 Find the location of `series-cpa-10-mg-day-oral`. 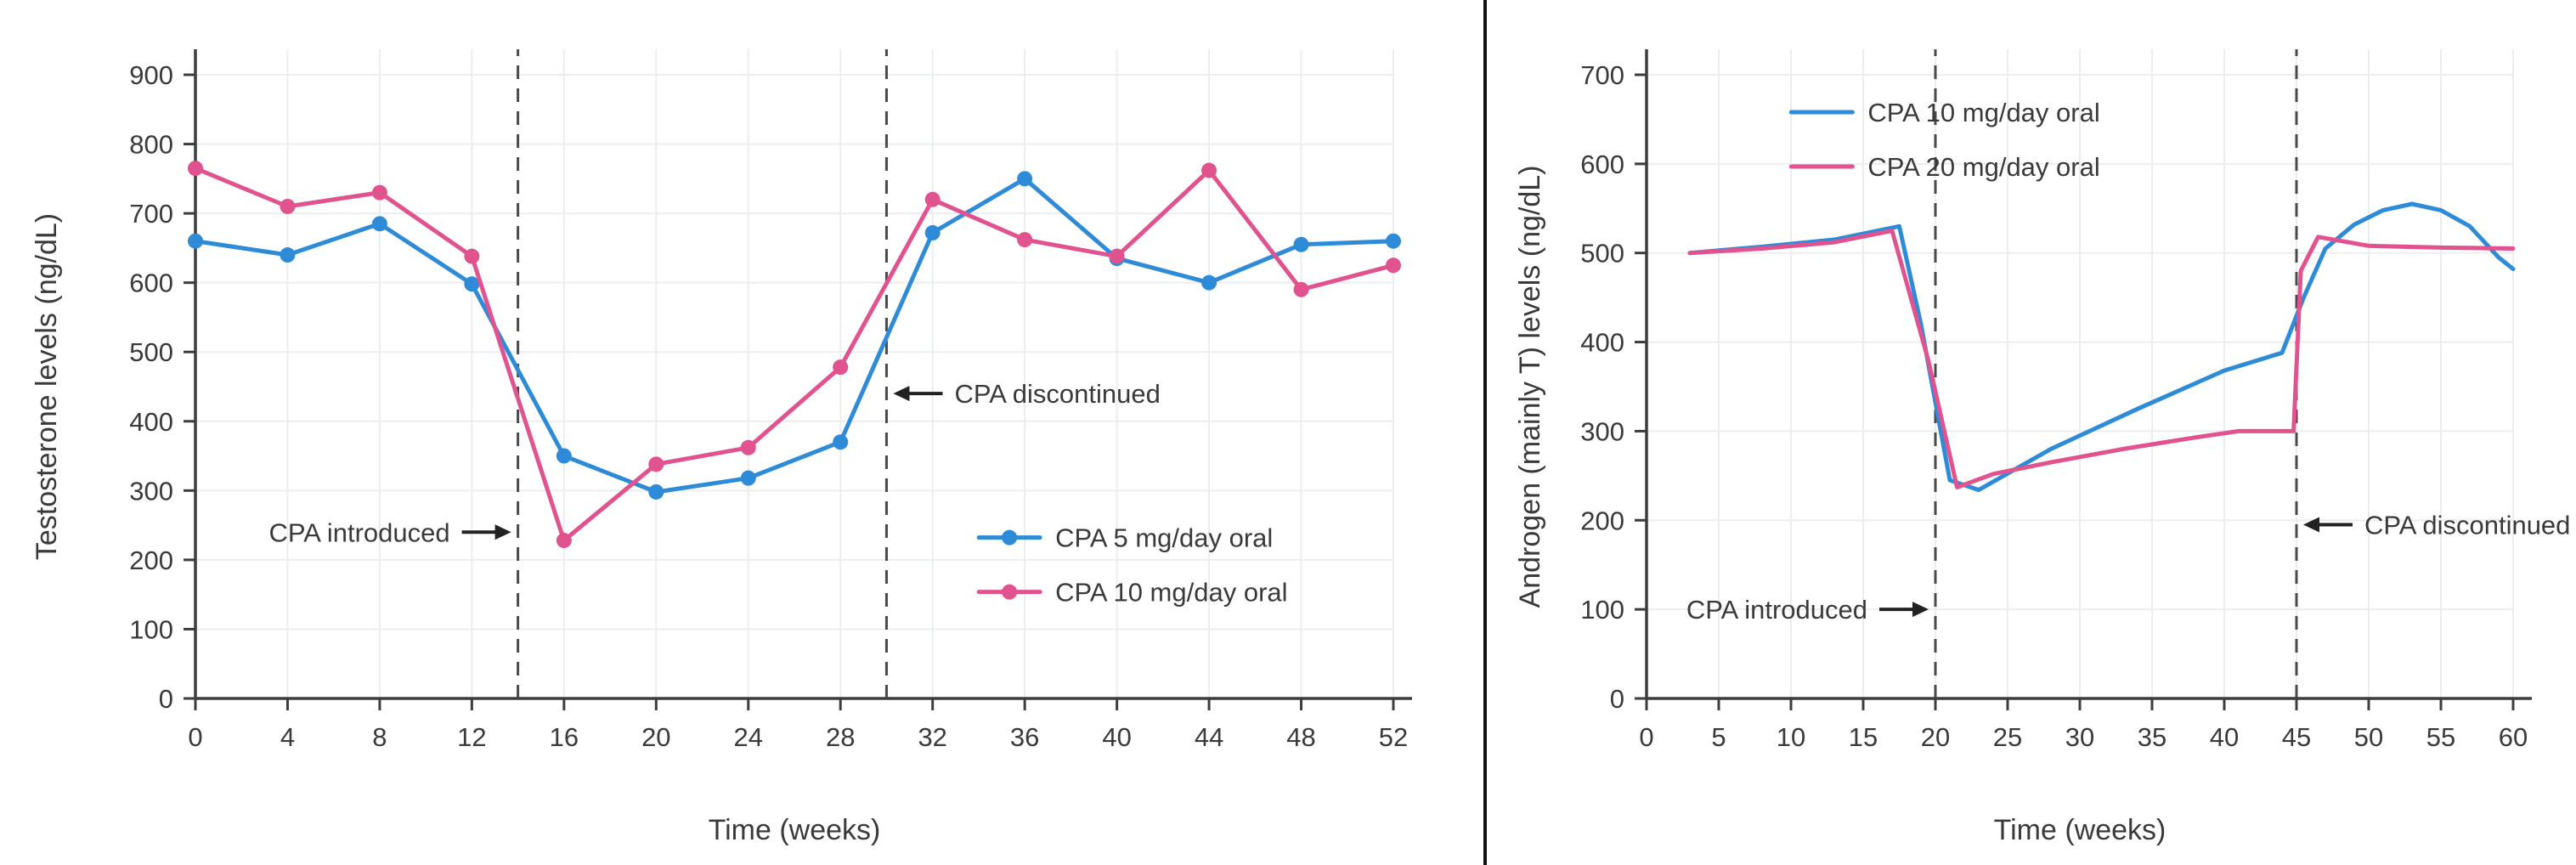

series-cpa-10-mg-day-oral is located at coordinates (2101, 347).